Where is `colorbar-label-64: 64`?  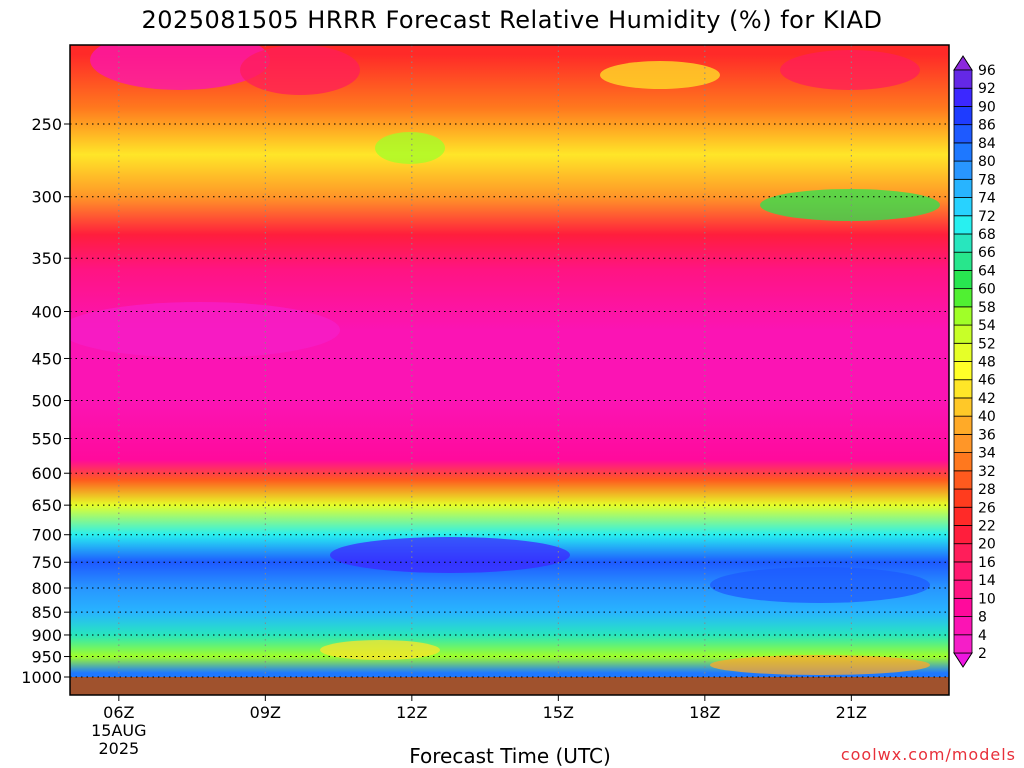 colorbar-label-64: 64 is located at coordinates (987, 271).